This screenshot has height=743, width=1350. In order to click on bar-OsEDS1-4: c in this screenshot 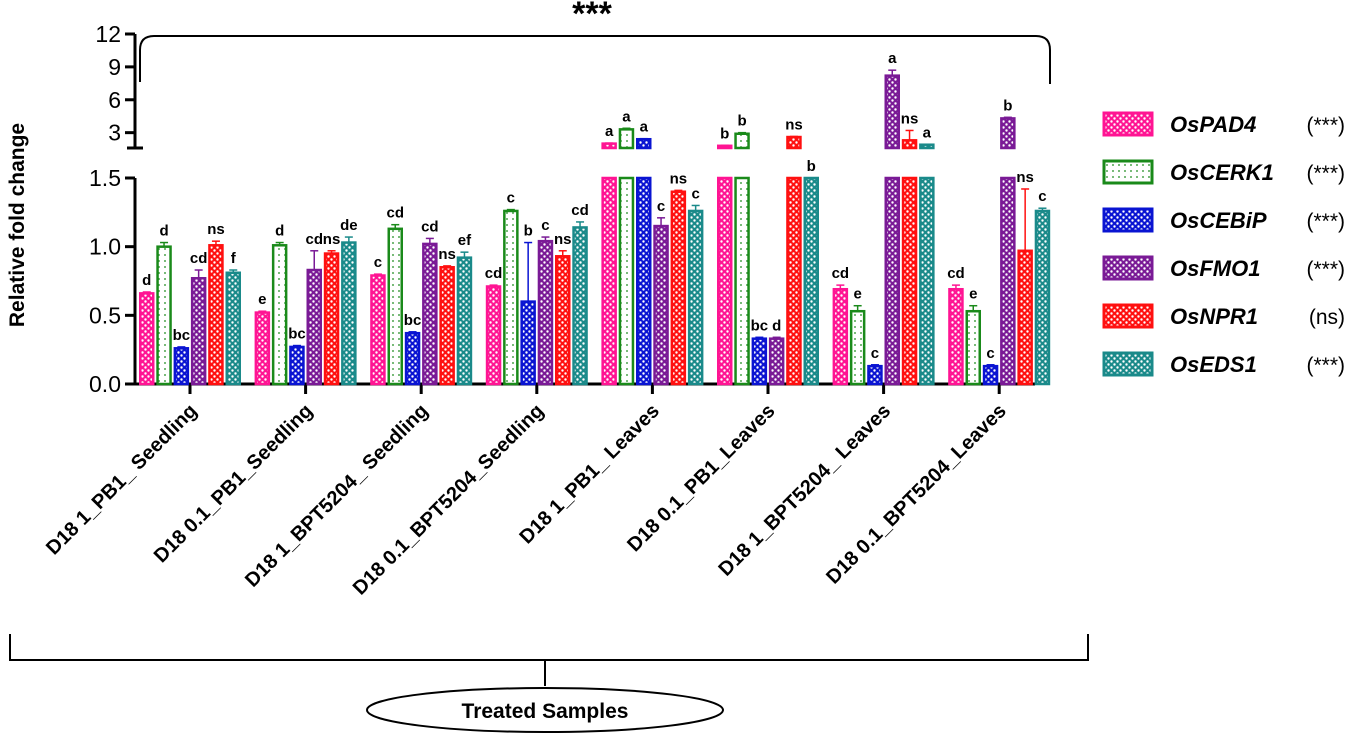, I will do `click(695, 285)`.